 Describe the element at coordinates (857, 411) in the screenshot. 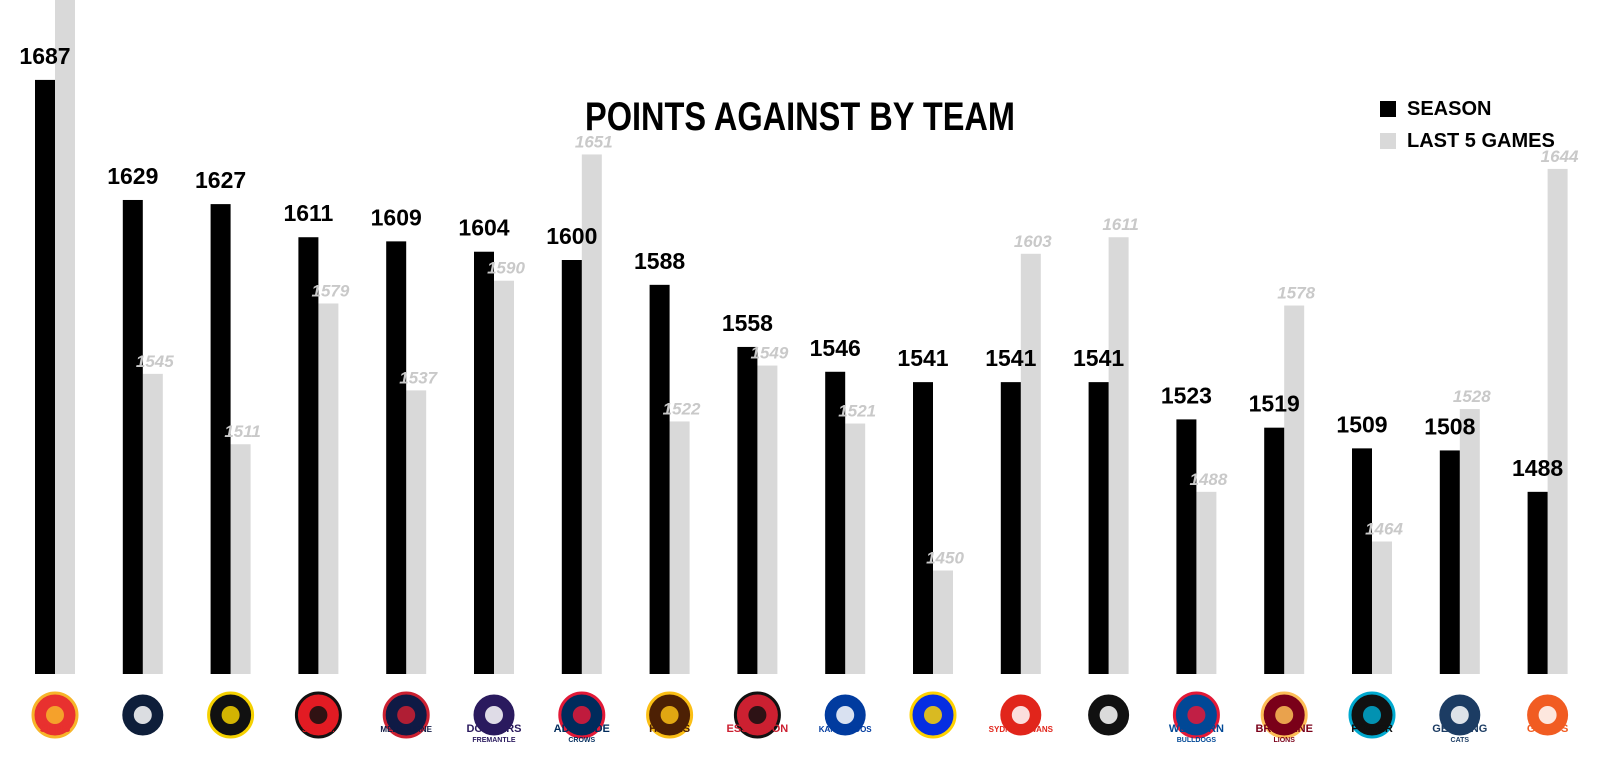

I see `data-label-last-5: 1521` at that location.